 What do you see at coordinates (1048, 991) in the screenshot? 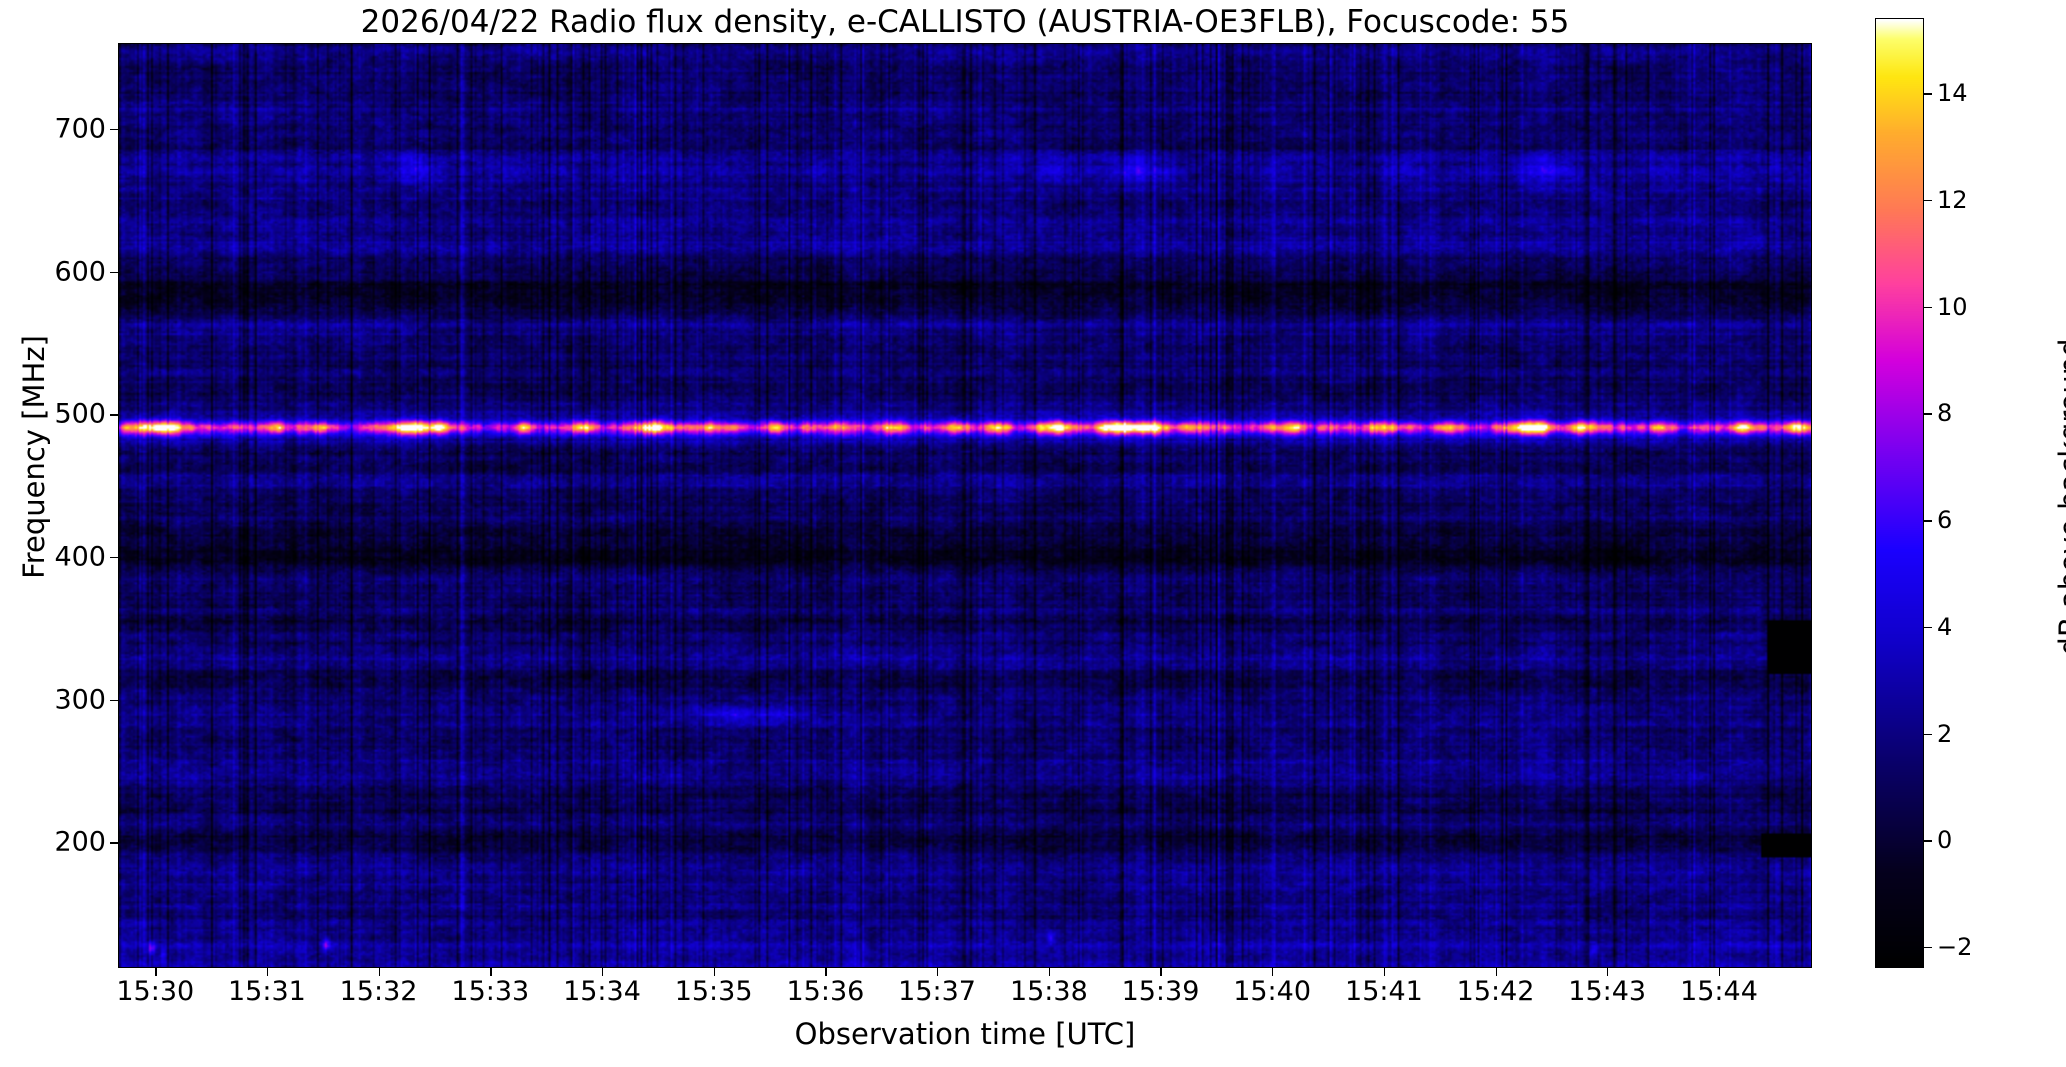
I see `x-tick-label: 15:38` at bounding box center [1048, 991].